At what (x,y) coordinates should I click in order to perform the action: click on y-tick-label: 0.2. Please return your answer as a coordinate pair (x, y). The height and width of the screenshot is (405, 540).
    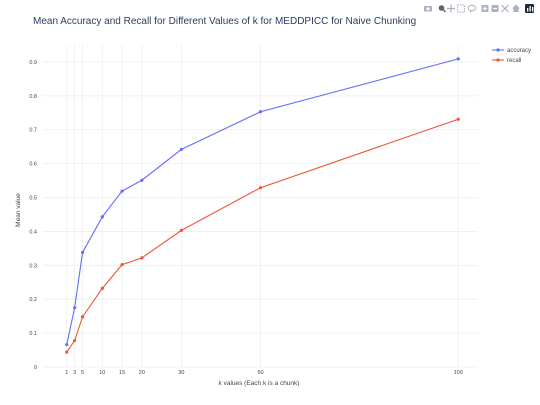
    Looking at the image, I should click on (33, 300).